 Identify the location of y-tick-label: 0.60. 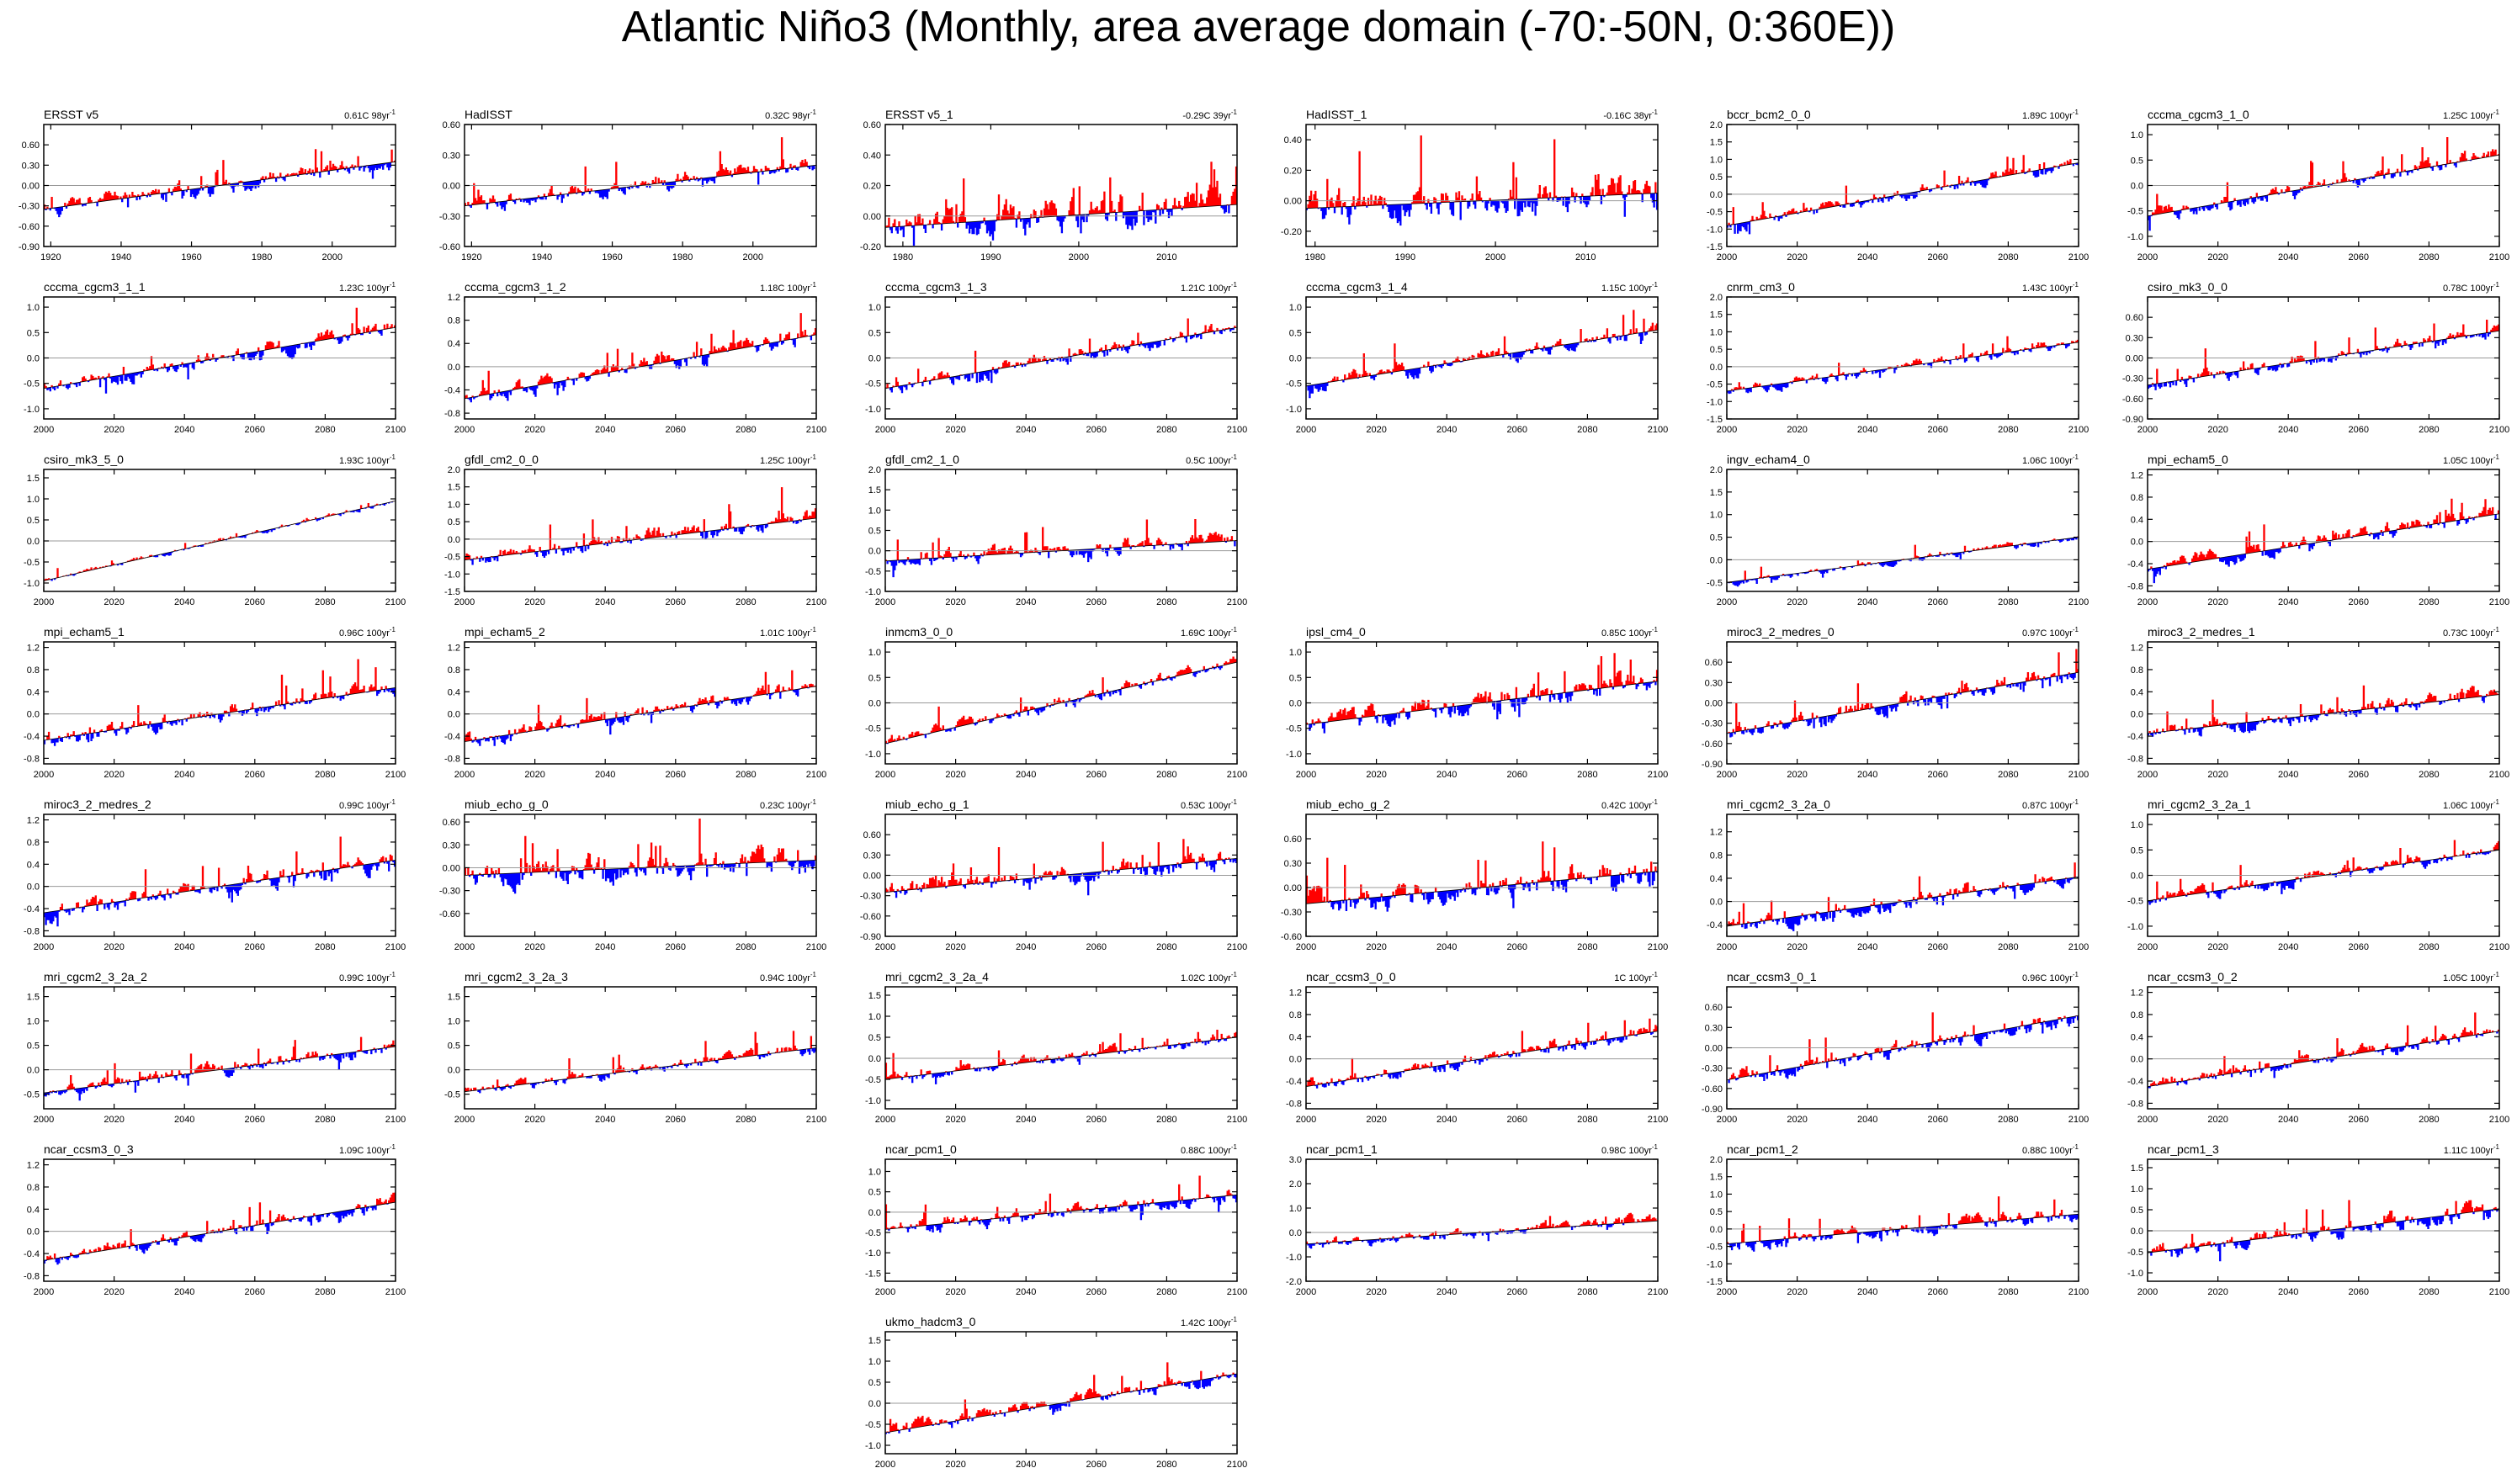
(1293, 840).